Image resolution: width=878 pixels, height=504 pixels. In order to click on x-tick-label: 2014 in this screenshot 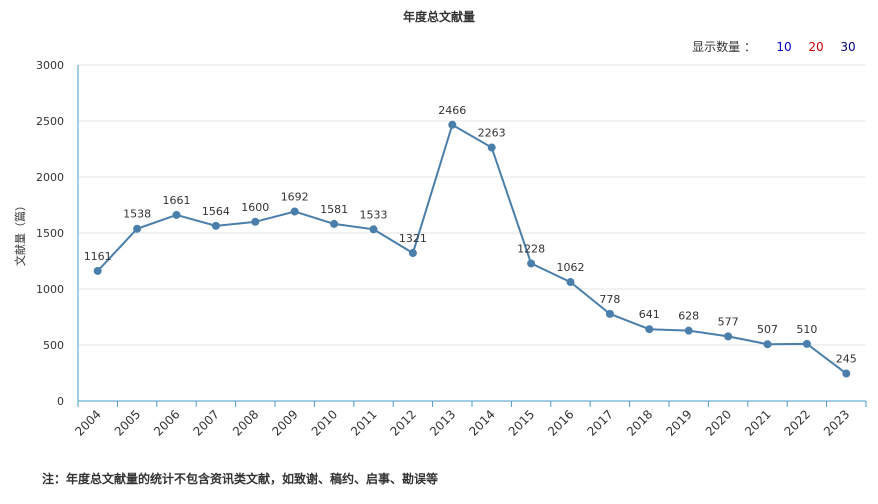, I will do `click(481, 422)`.